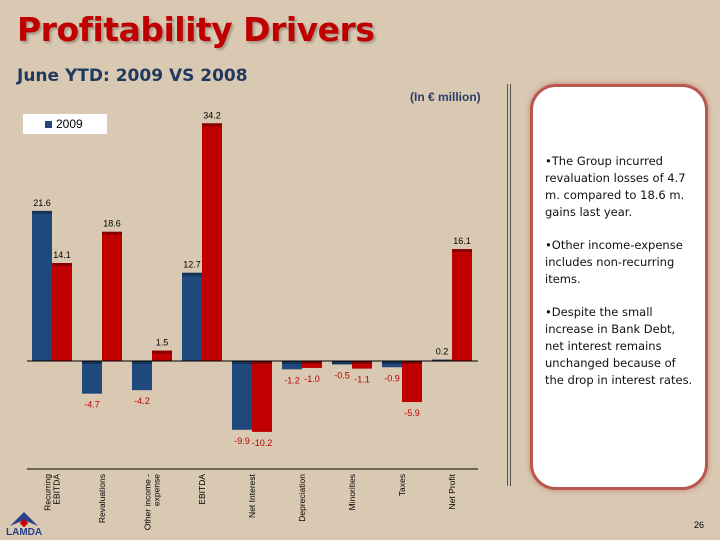 The image size is (720, 540). What do you see at coordinates (699, 525) in the screenshot?
I see `page-number: 26` at bounding box center [699, 525].